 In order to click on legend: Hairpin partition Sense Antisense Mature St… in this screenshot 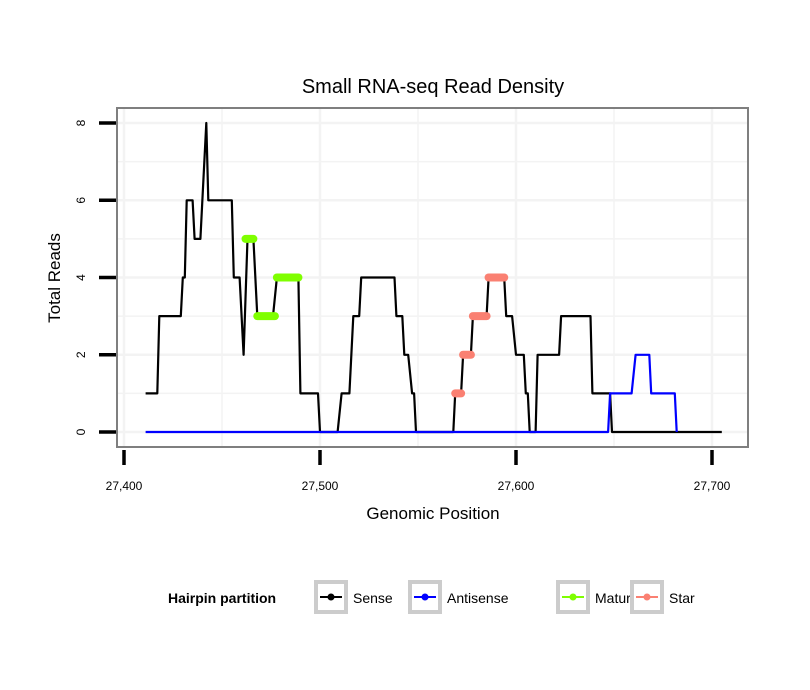, I will do `click(431, 597)`.